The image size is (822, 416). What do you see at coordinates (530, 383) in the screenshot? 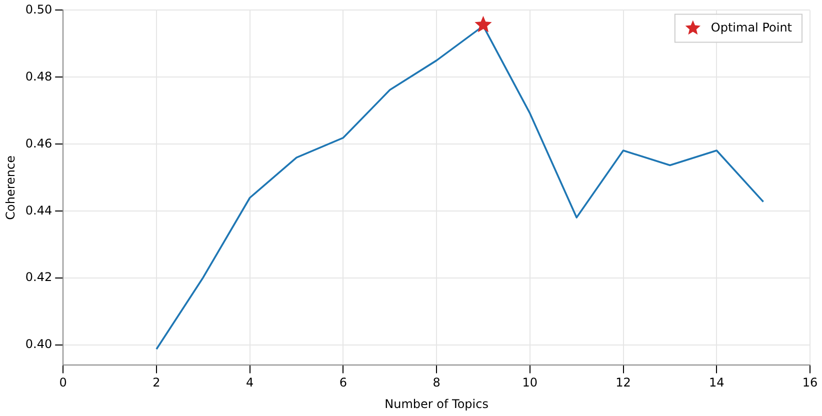
I see `x-tick-label: 10` at bounding box center [530, 383].